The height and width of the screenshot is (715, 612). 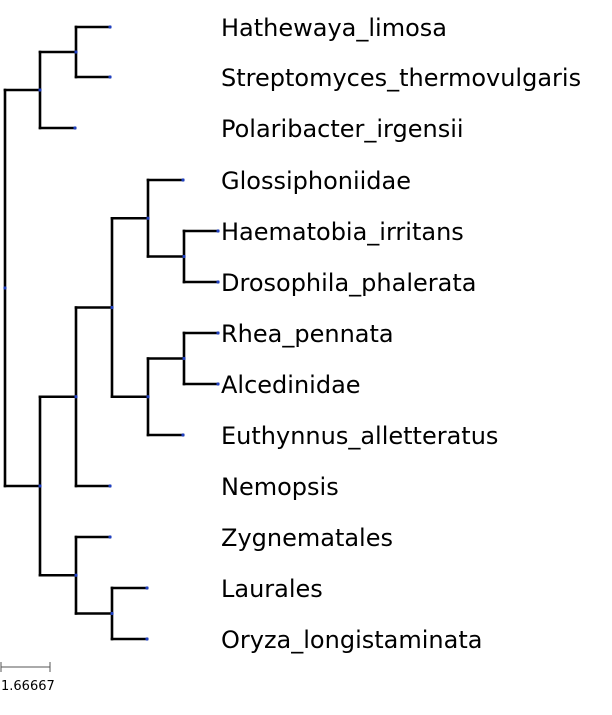 I want to click on leaf-label-nemopsis: Nemopsis, so click(x=280, y=487).